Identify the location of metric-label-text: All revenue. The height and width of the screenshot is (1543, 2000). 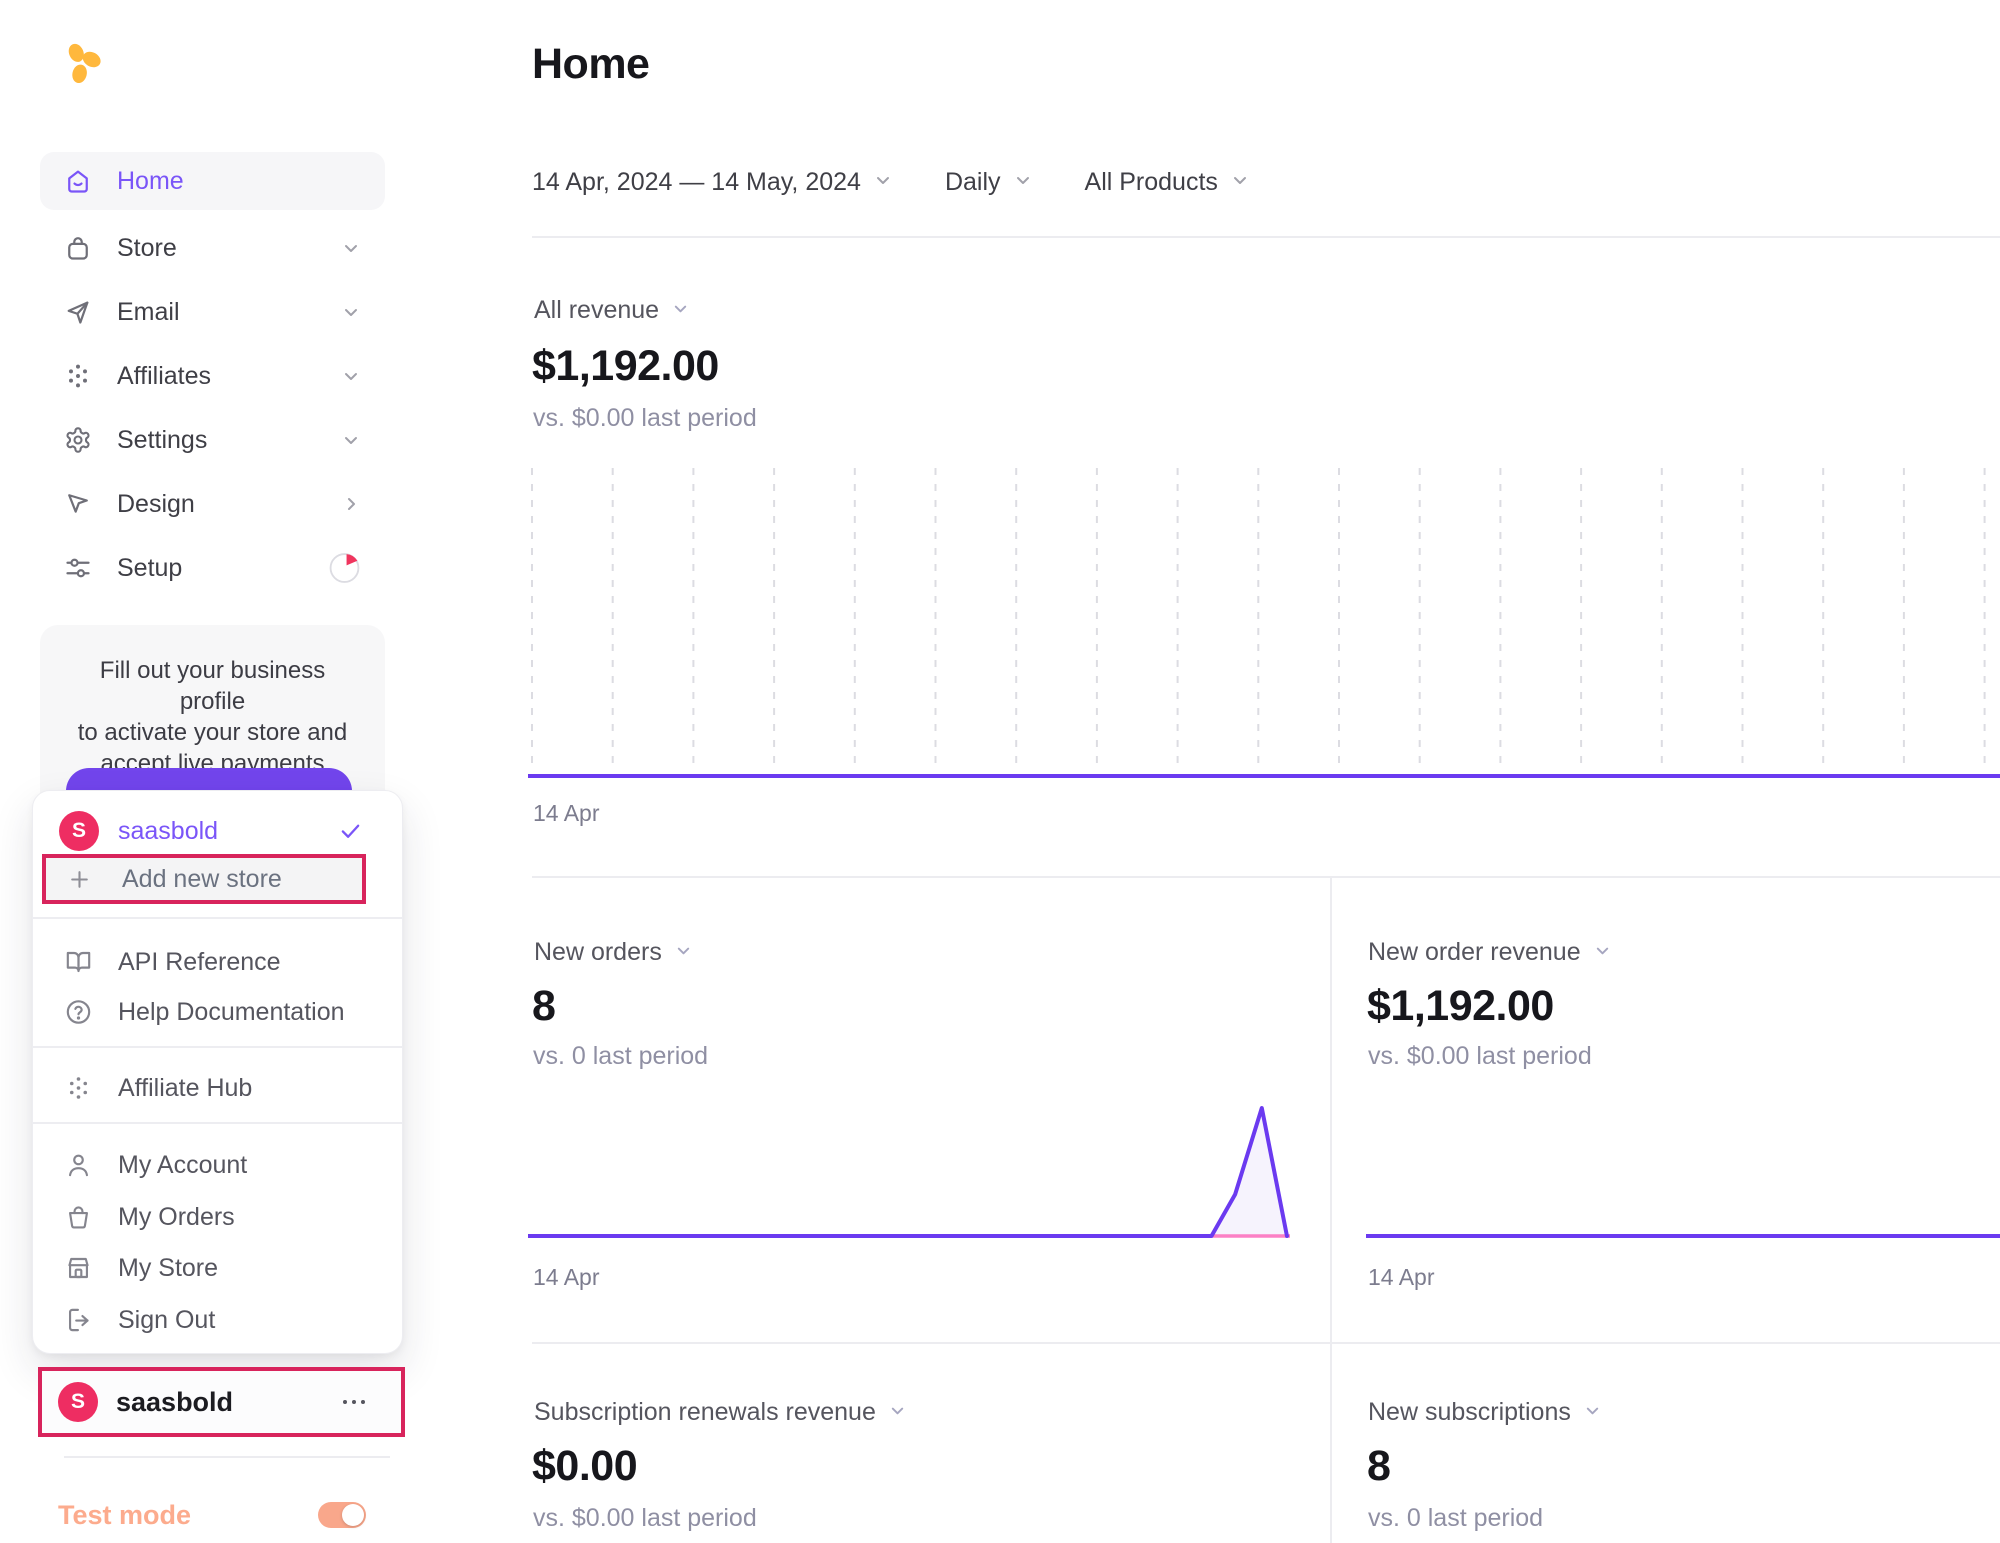
(597, 310).